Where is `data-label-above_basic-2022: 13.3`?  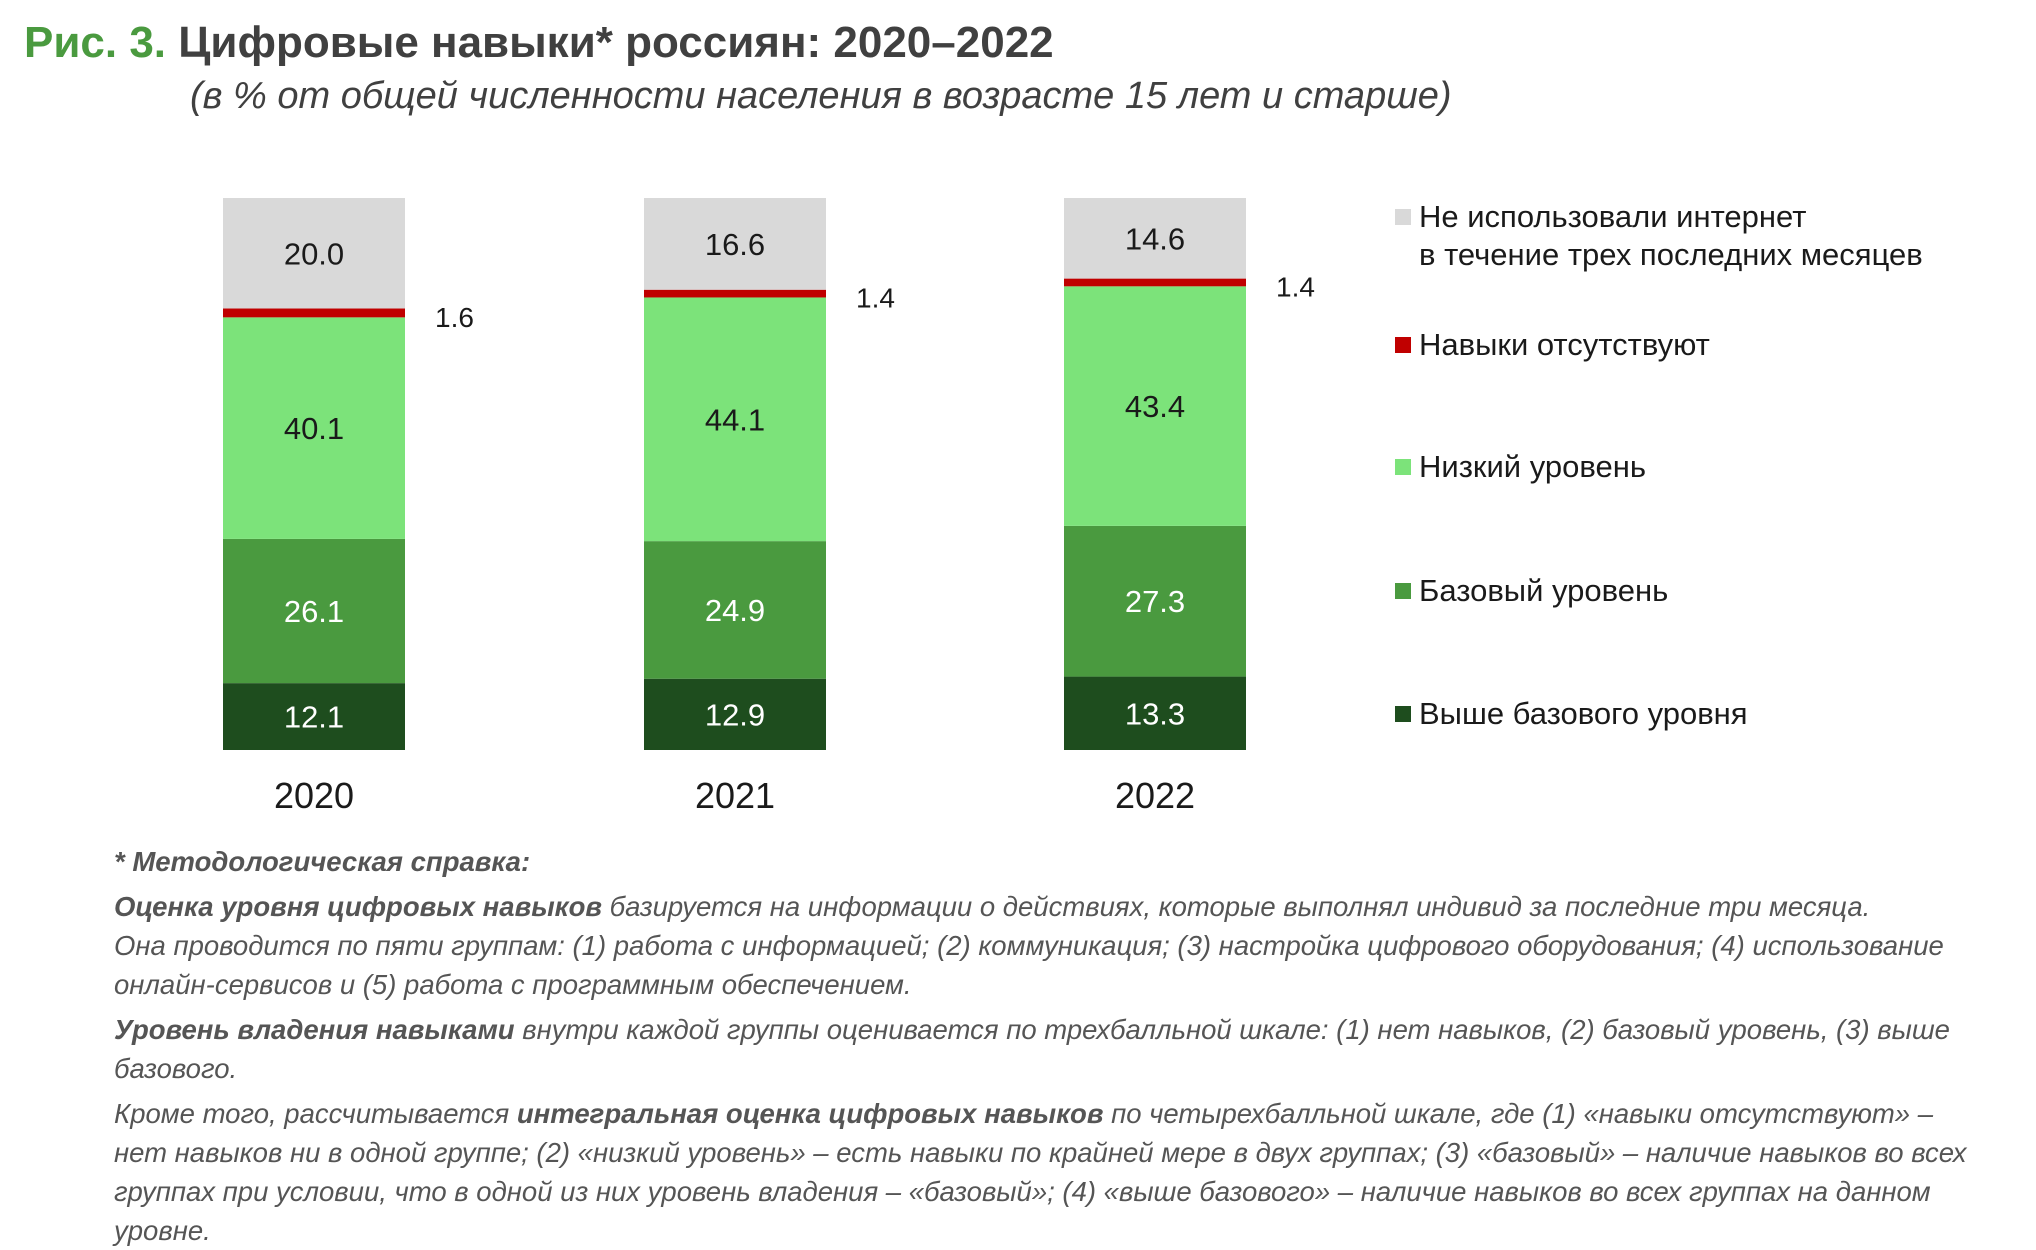 data-label-above_basic-2022: 13.3 is located at coordinates (1155, 713).